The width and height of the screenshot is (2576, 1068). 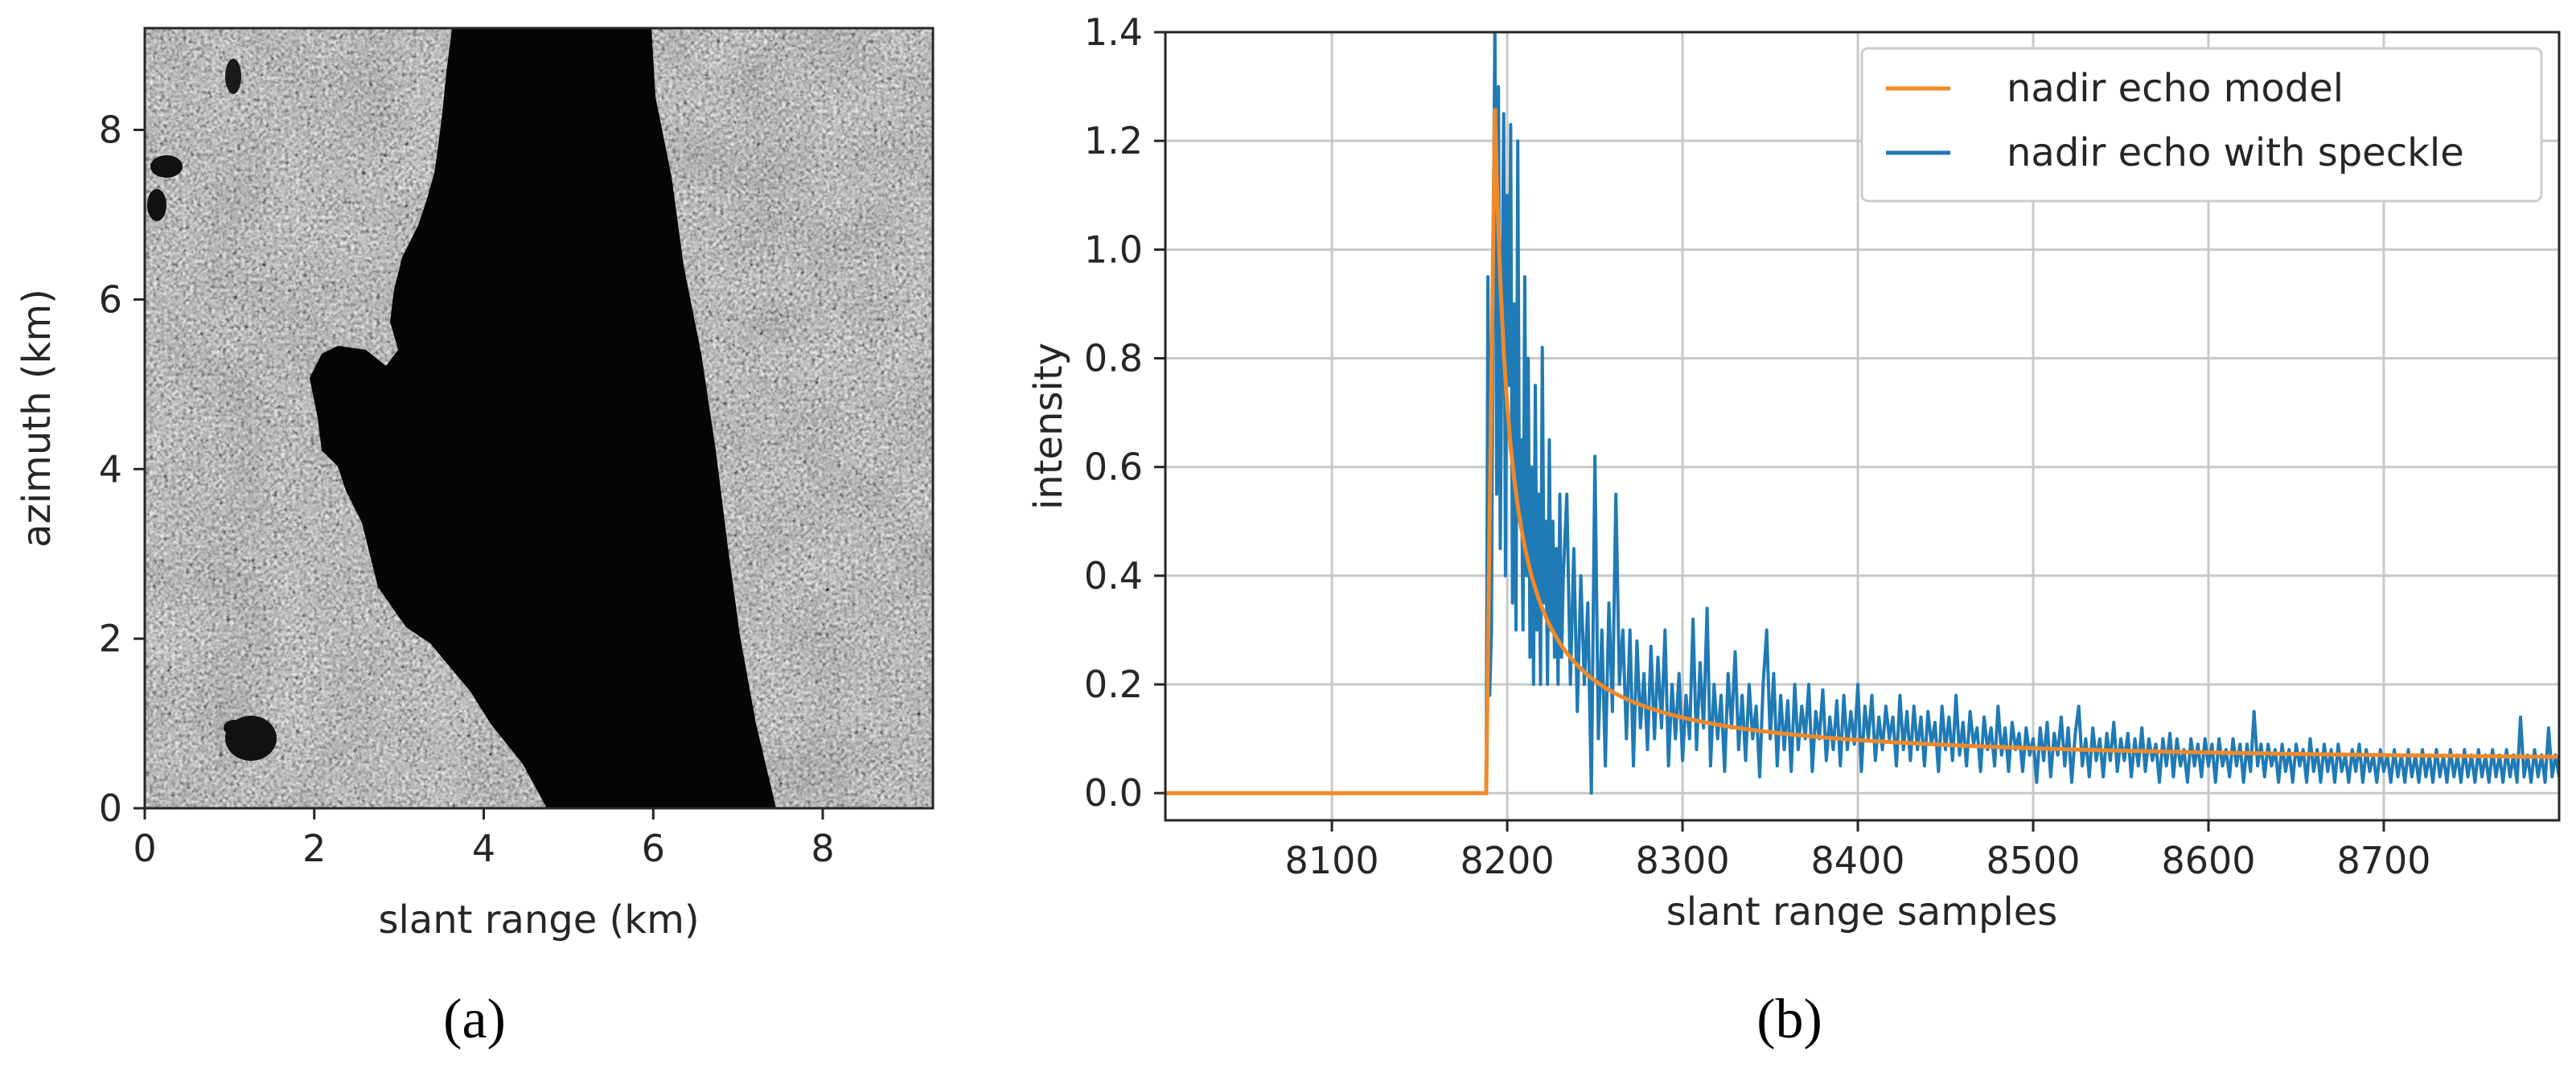 What do you see at coordinates (1789, 1019) in the screenshot?
I see `panel-b-label: (b)` at bounding box center [1789, 1019].